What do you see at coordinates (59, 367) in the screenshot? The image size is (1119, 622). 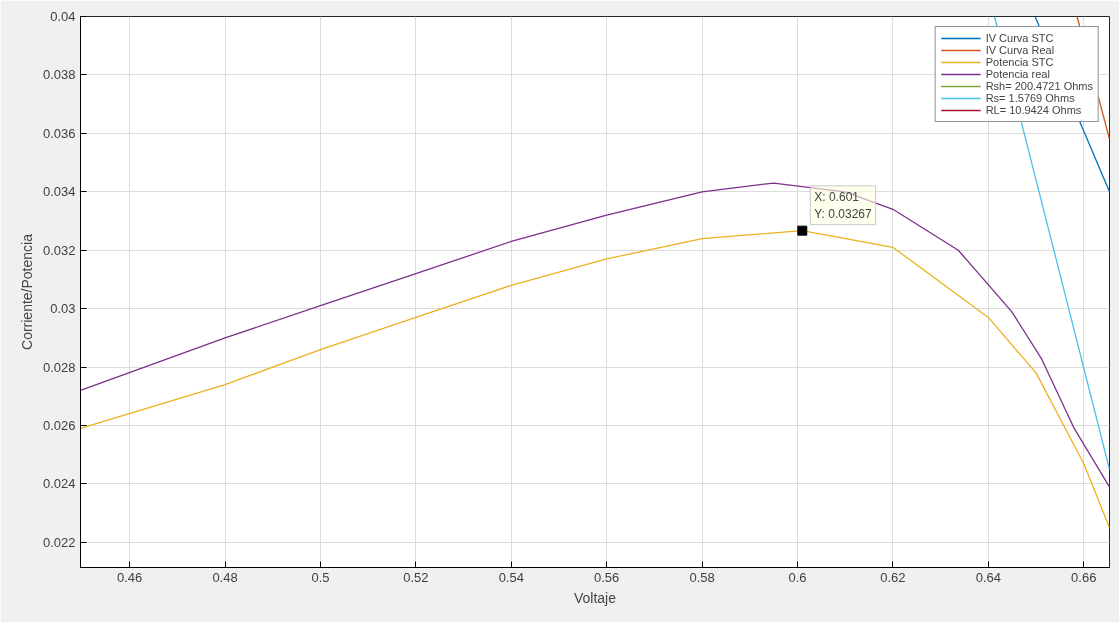 I see `y-tick-label: 0.028` at bounding box center [59, 367].